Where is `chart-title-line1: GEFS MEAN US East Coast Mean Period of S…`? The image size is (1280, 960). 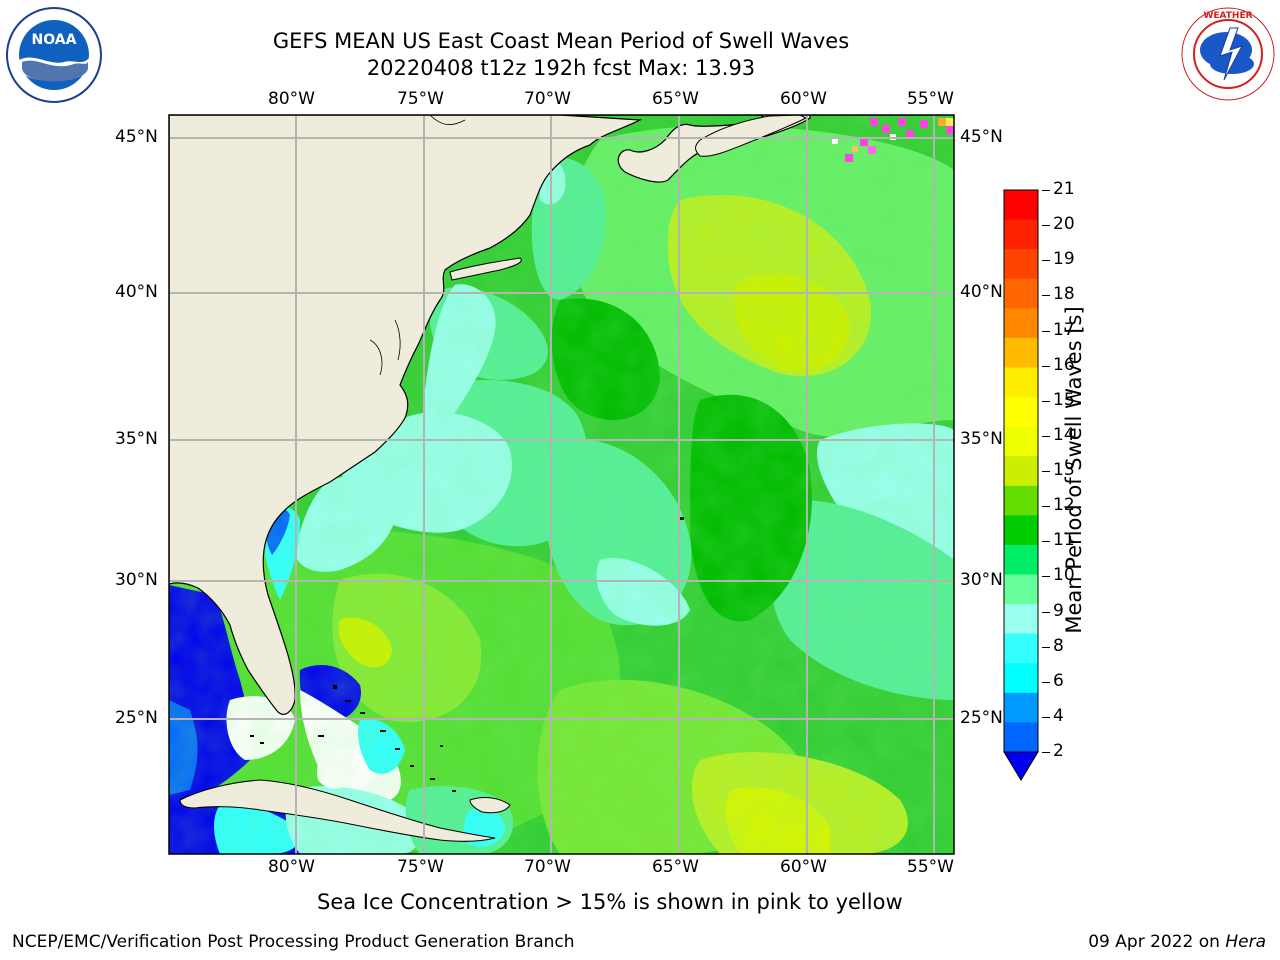 chart-title-line1: GEFS MEAN US East Coast Mean Period of S… is located at coordinates (561, 41).